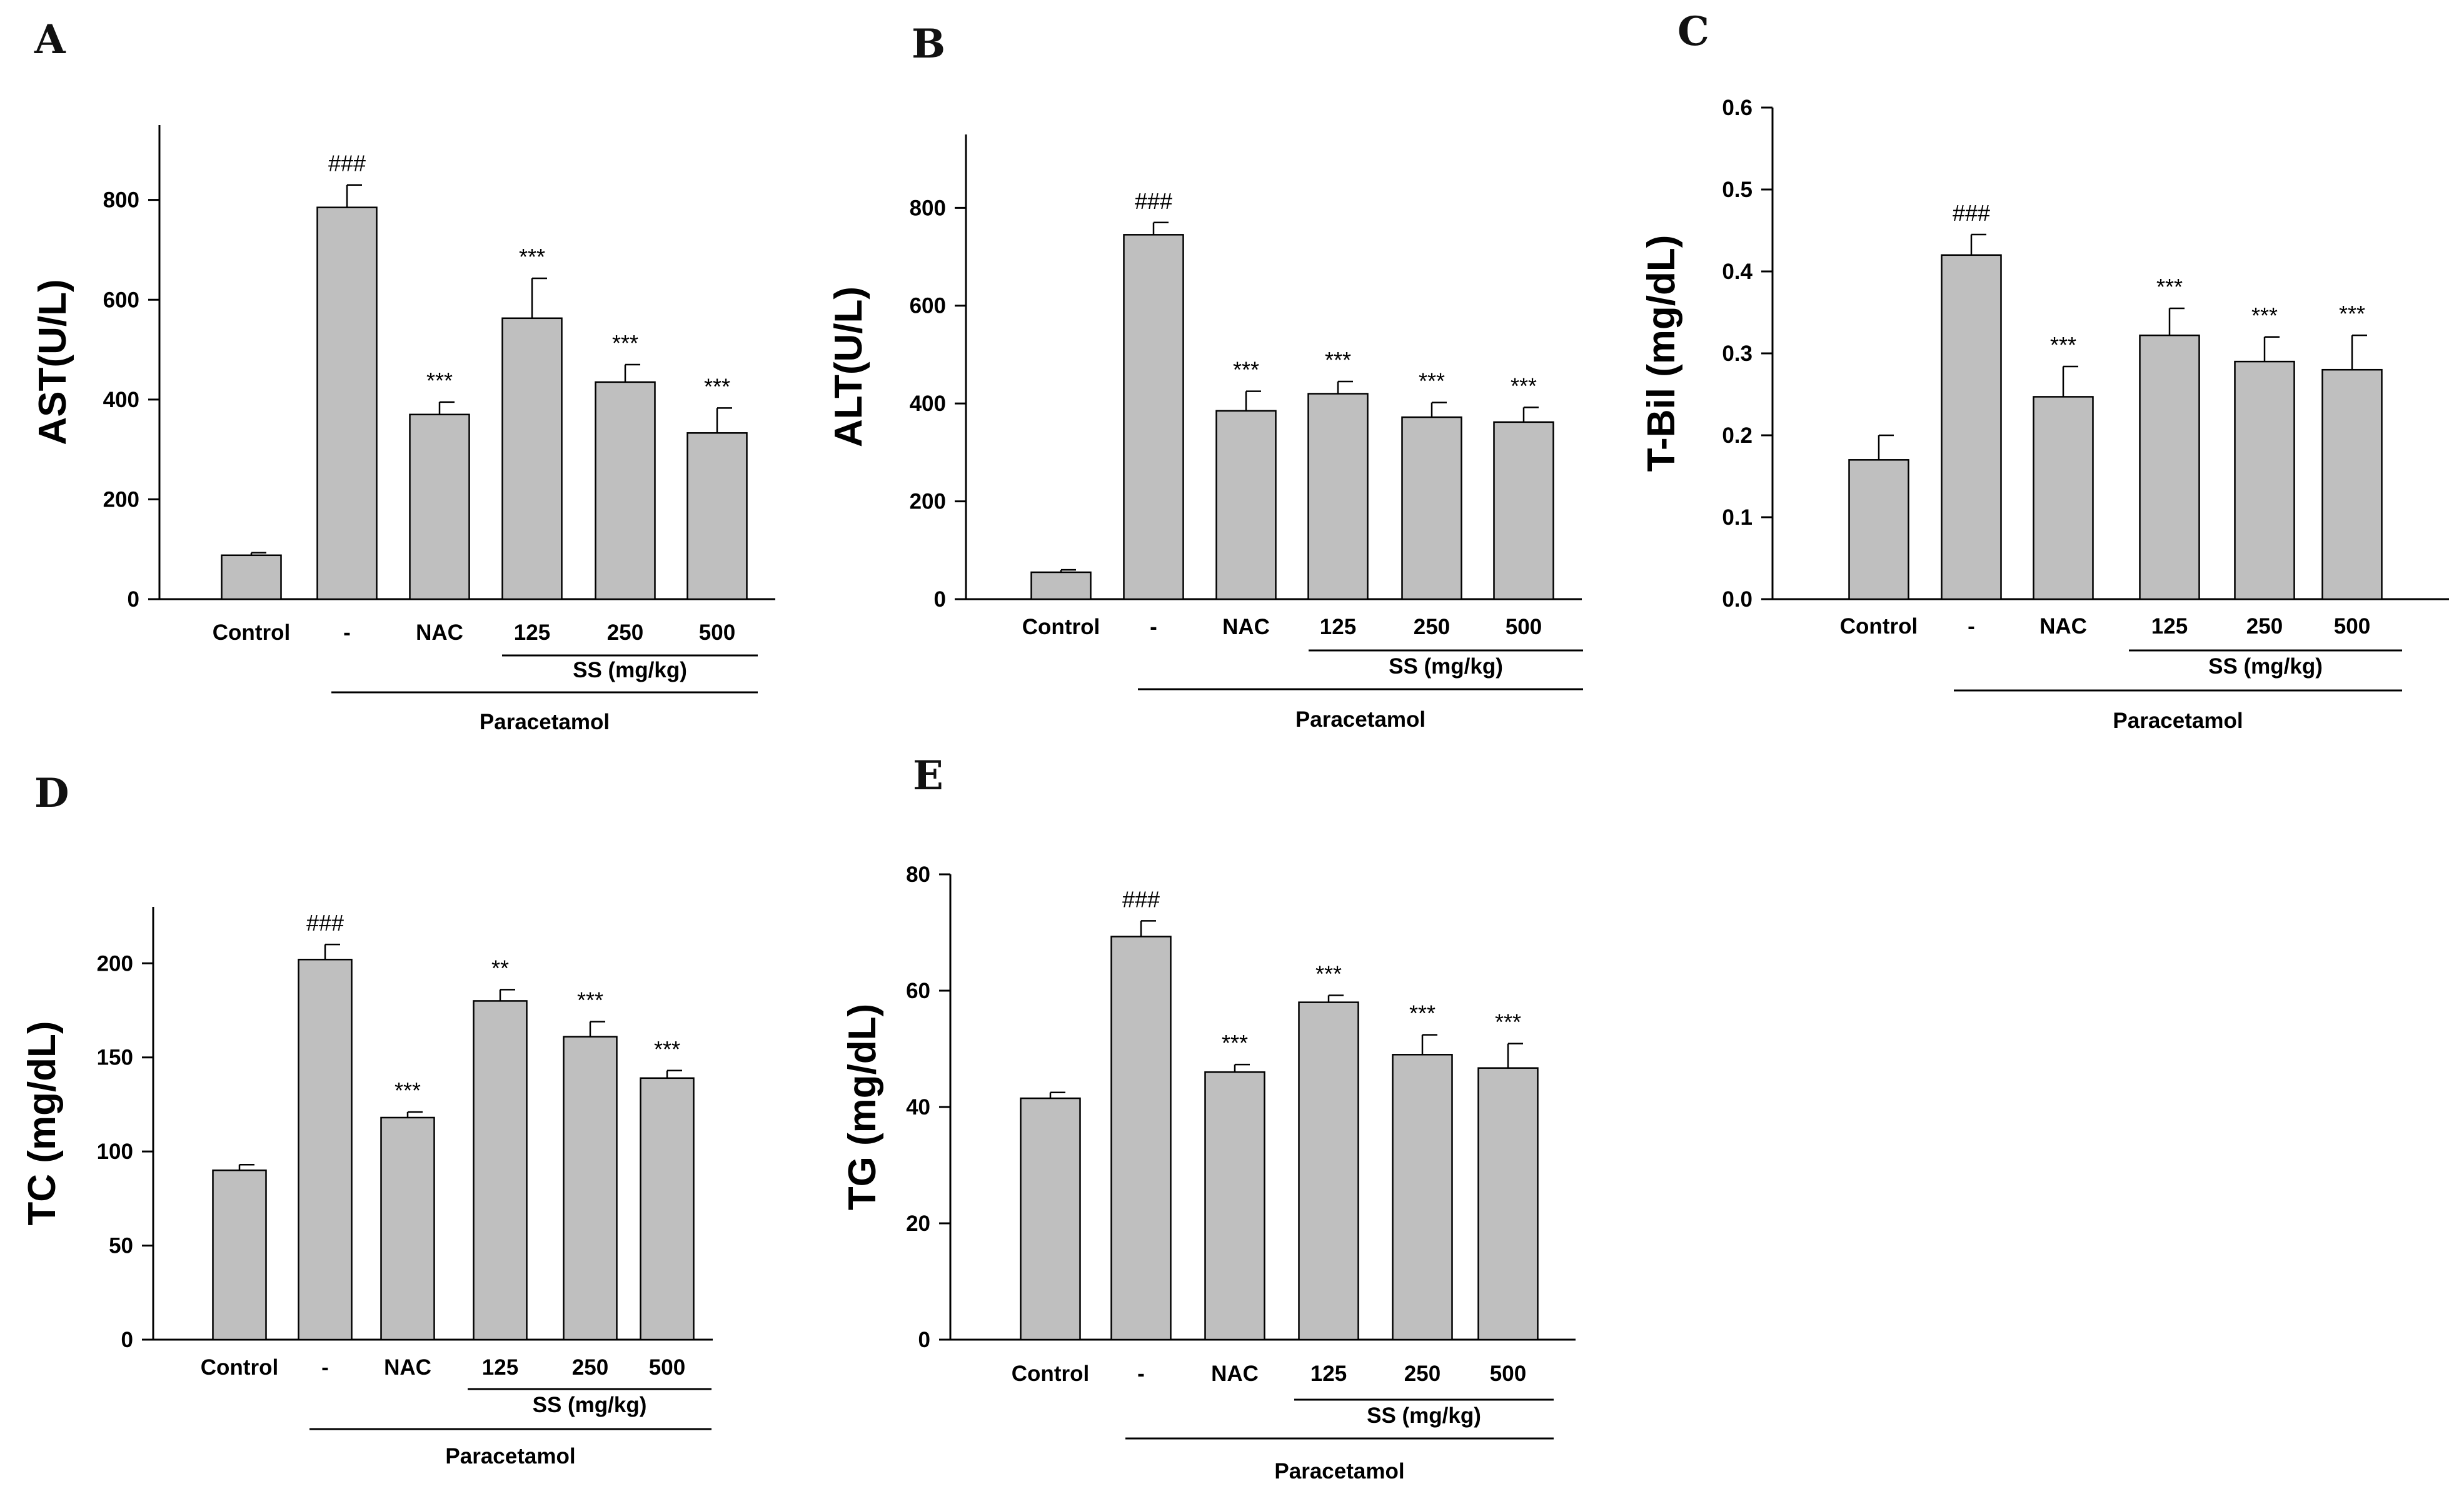  I want to click on y-tick-label: 150, so click(115, 1058).